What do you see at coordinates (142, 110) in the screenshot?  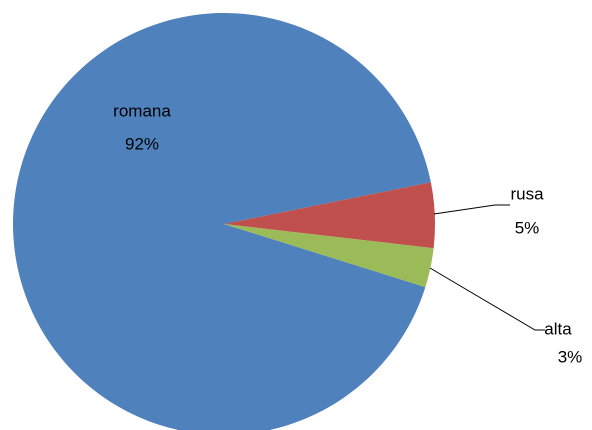 I see `slice-label-name: romana` at bounding box center [142, 110].